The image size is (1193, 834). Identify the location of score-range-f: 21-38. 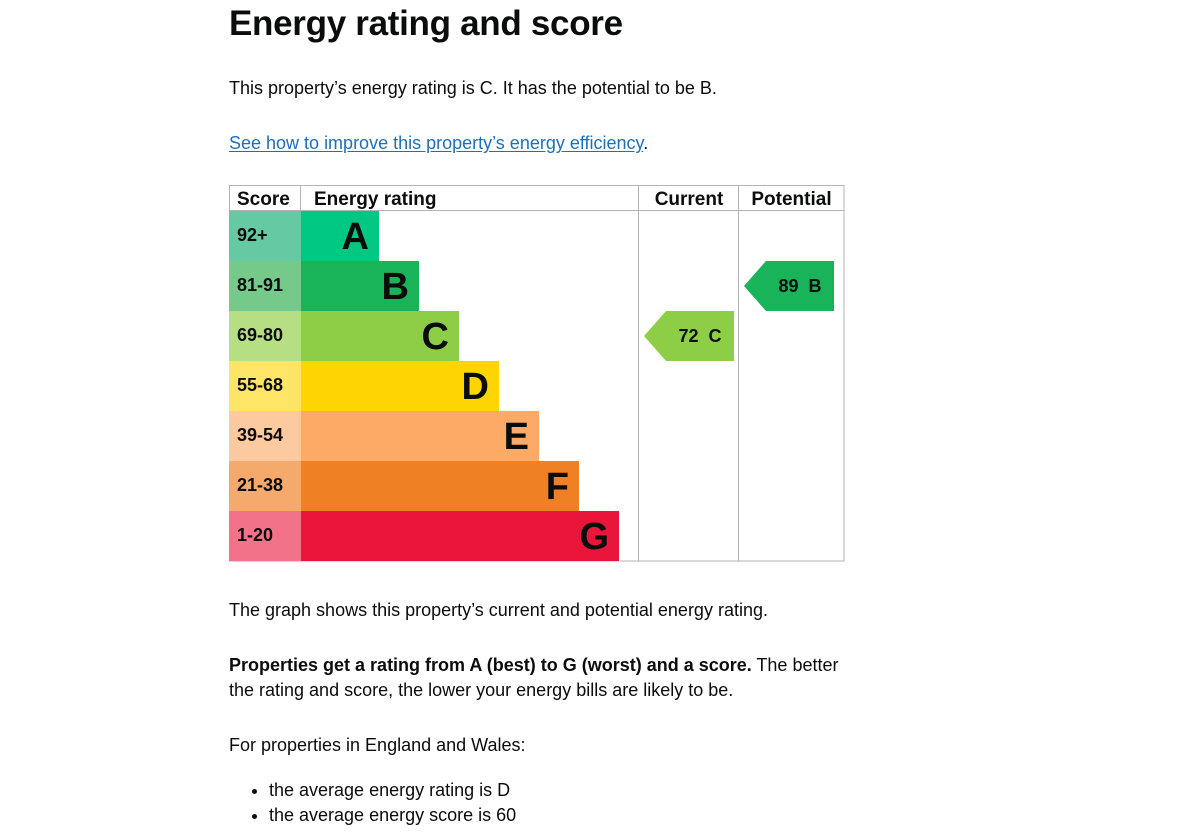
(260, 485).